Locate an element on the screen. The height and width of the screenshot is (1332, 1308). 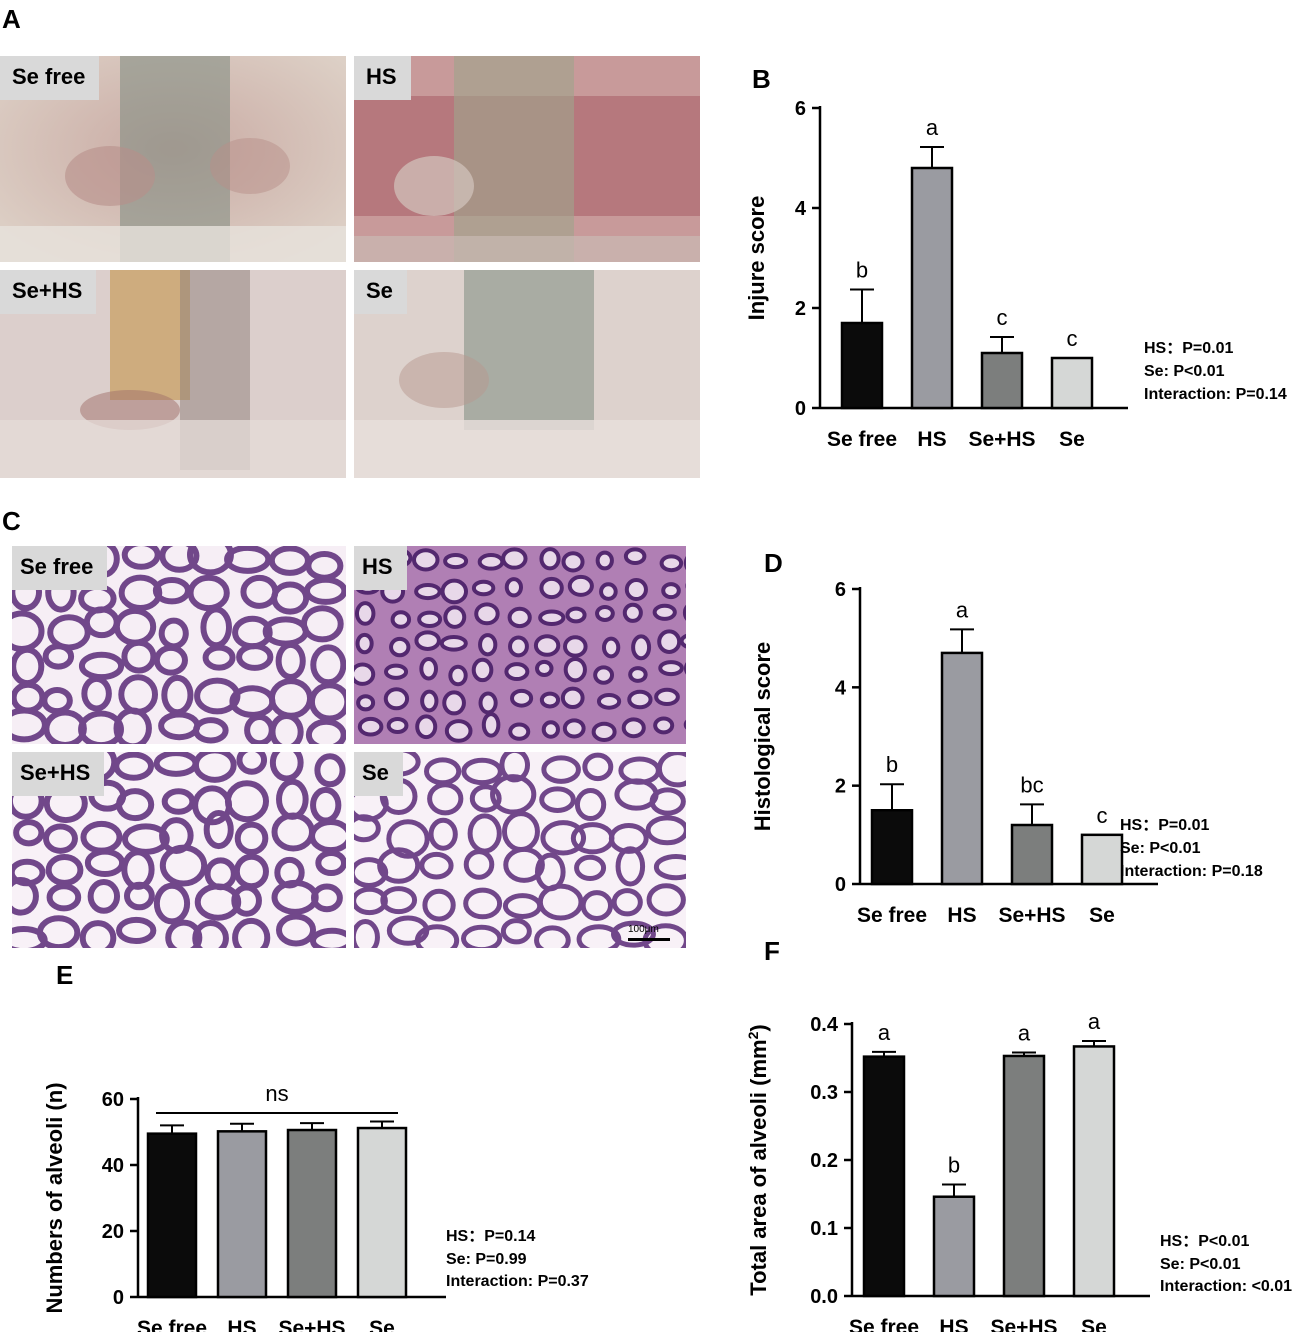
histology-image is located at coordinates (179, 645).